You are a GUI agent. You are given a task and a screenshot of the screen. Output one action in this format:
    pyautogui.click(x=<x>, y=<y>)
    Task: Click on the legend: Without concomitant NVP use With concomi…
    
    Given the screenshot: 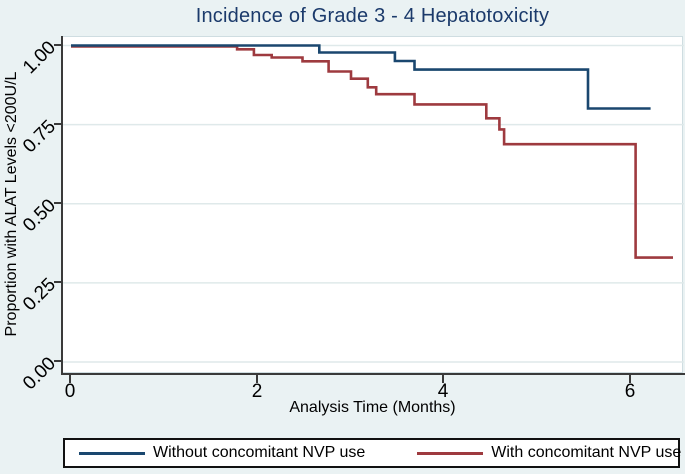 What is the action you would take?
    pyautogui.click(x=372, y=453)
    